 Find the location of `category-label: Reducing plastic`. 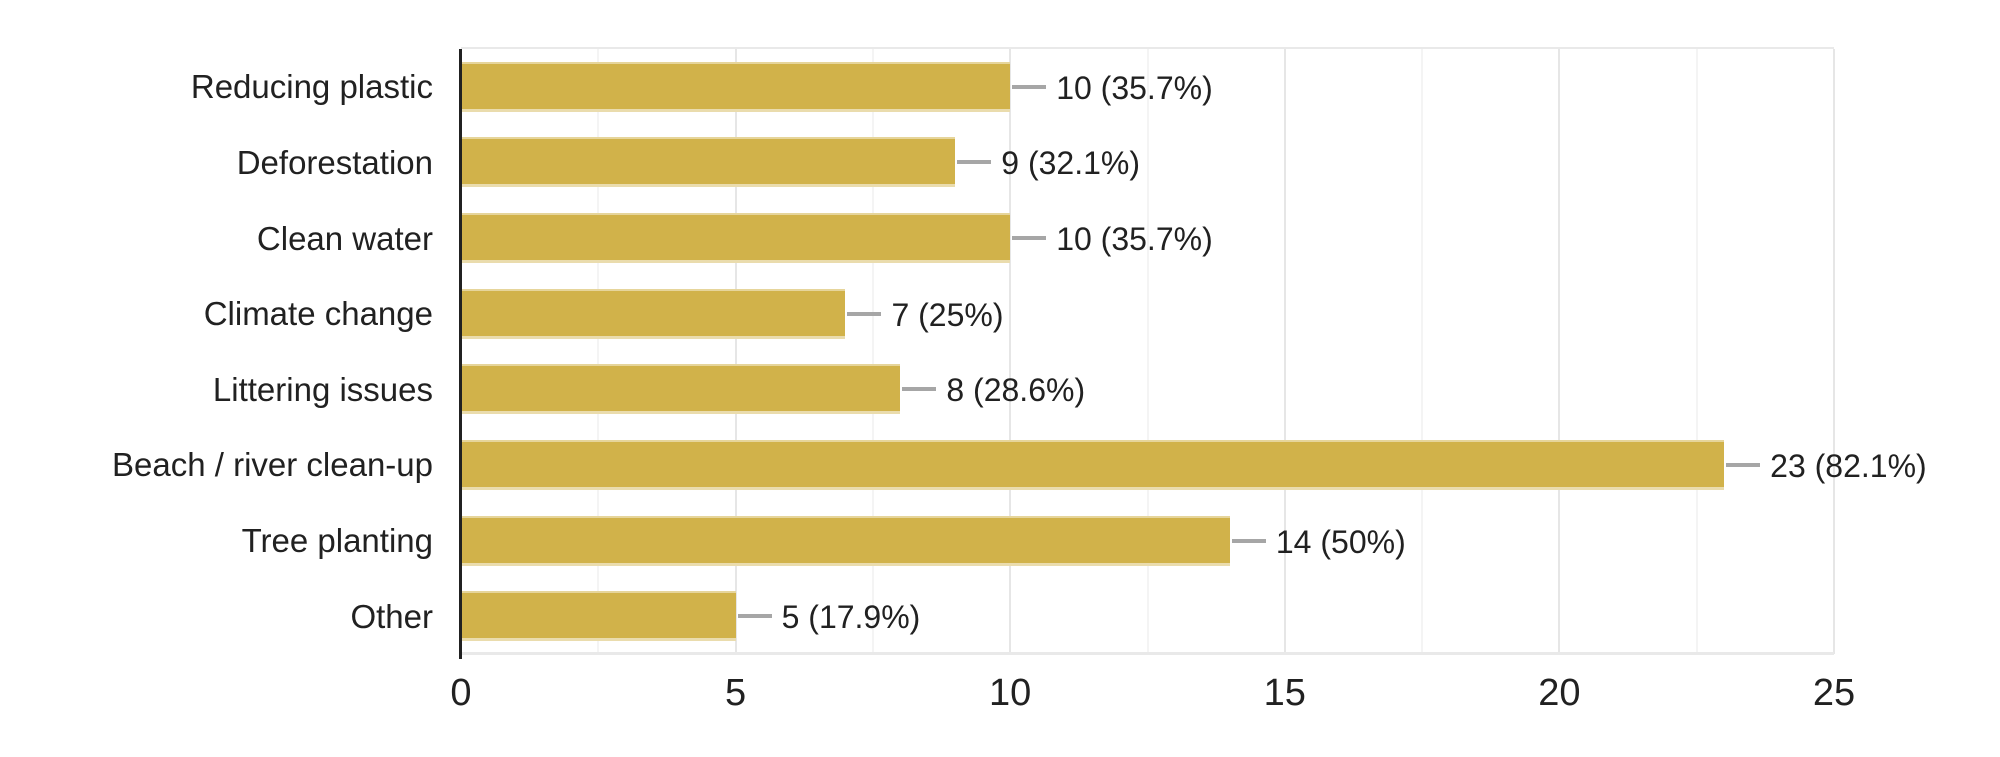

category-label: Reducing plastic is located at coordinates (311, 87).